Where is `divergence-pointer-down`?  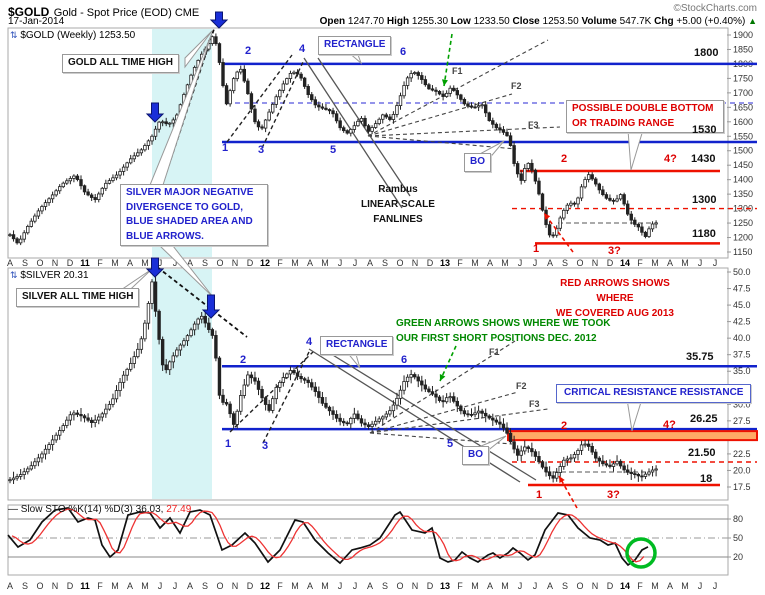
divergence-pointer-down is located at coordinates (186, 271).